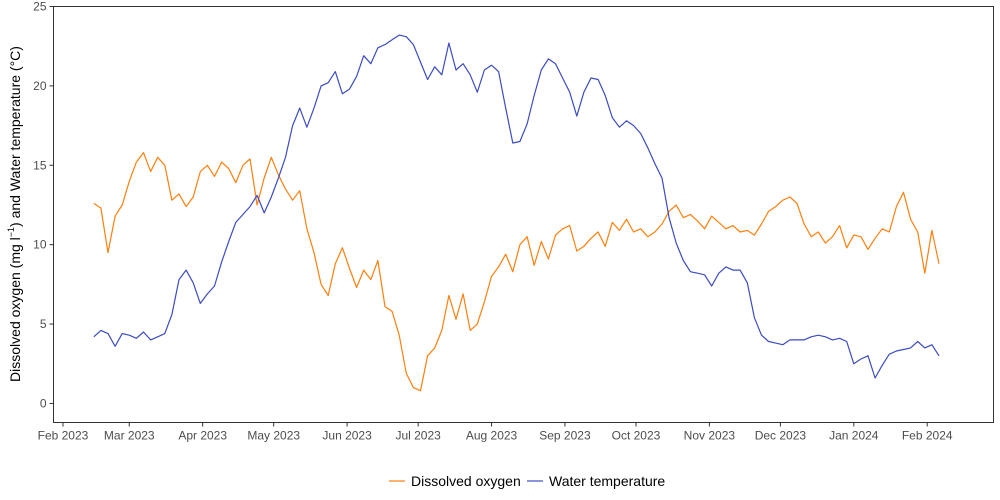 The image size is (1000, 500). Describe the element at coordinates (273, 436) in the screenshot. I see `x-tick-label-3: May 2023` at that location.